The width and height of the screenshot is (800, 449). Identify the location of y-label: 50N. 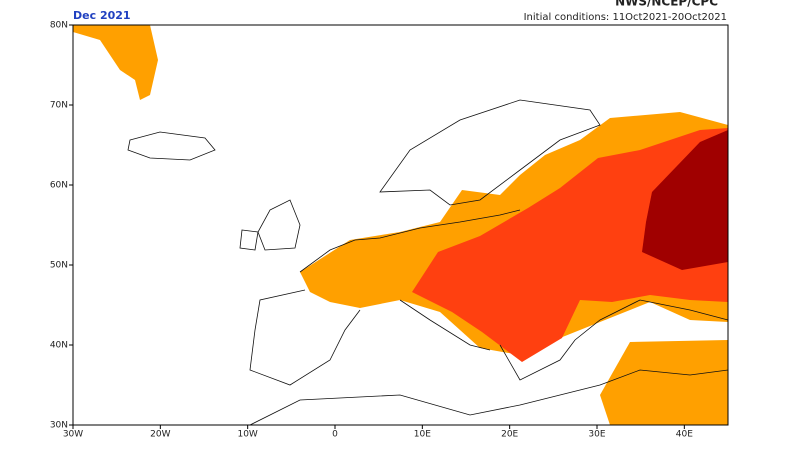
(59, 266).